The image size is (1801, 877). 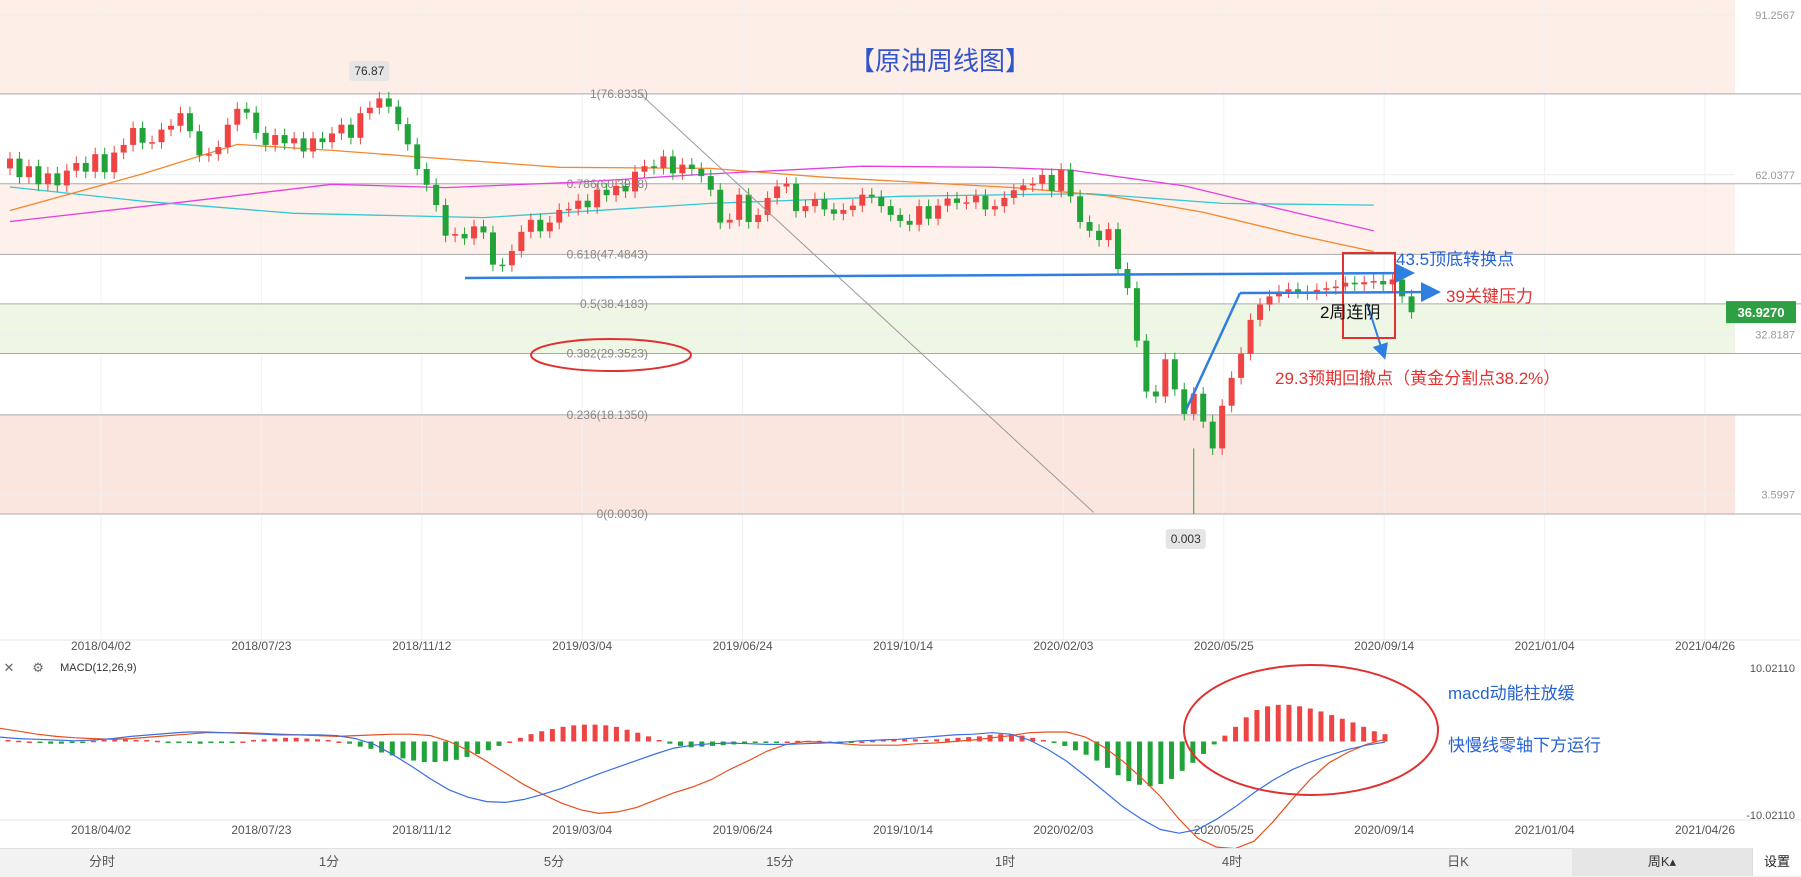 I want to click on timeframe-tab-fenshi: 分时, so click(x=101, y=861).